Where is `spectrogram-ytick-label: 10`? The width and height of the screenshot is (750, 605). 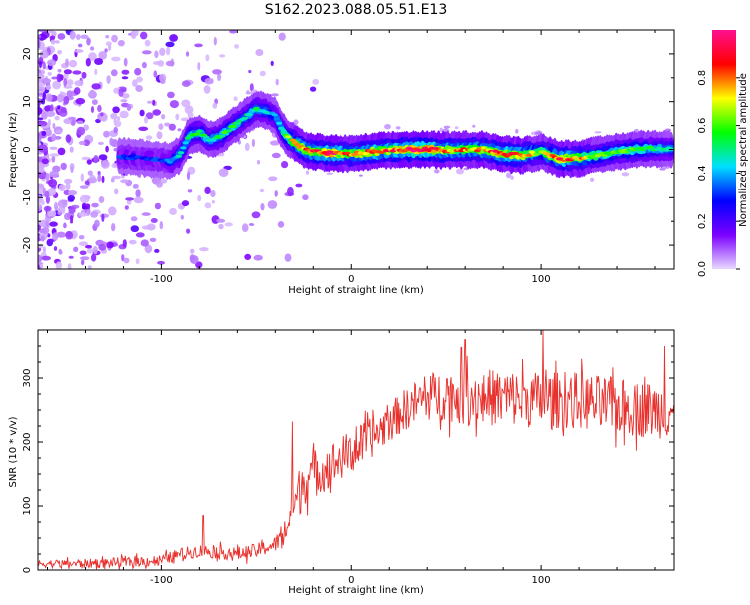 spectrogram-ytick-label: 10 is located at coordinates (27, 101).